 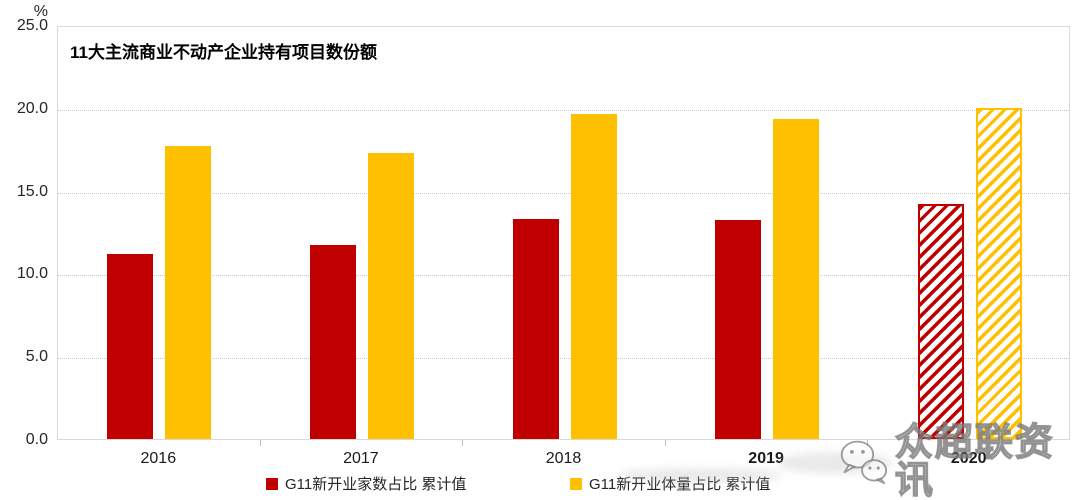 I want to click on x-tick-label-2020: 2020, so click(x=968, y=458).